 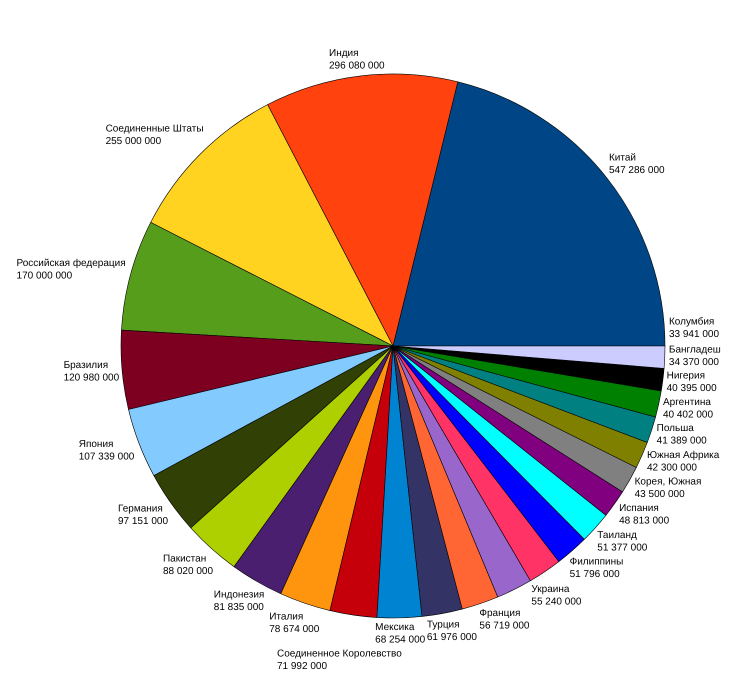 What do you see at coordinates (134, 142) in the screenshot?
I see `data-label: 255 000 000` at bounding box center [134, 142].